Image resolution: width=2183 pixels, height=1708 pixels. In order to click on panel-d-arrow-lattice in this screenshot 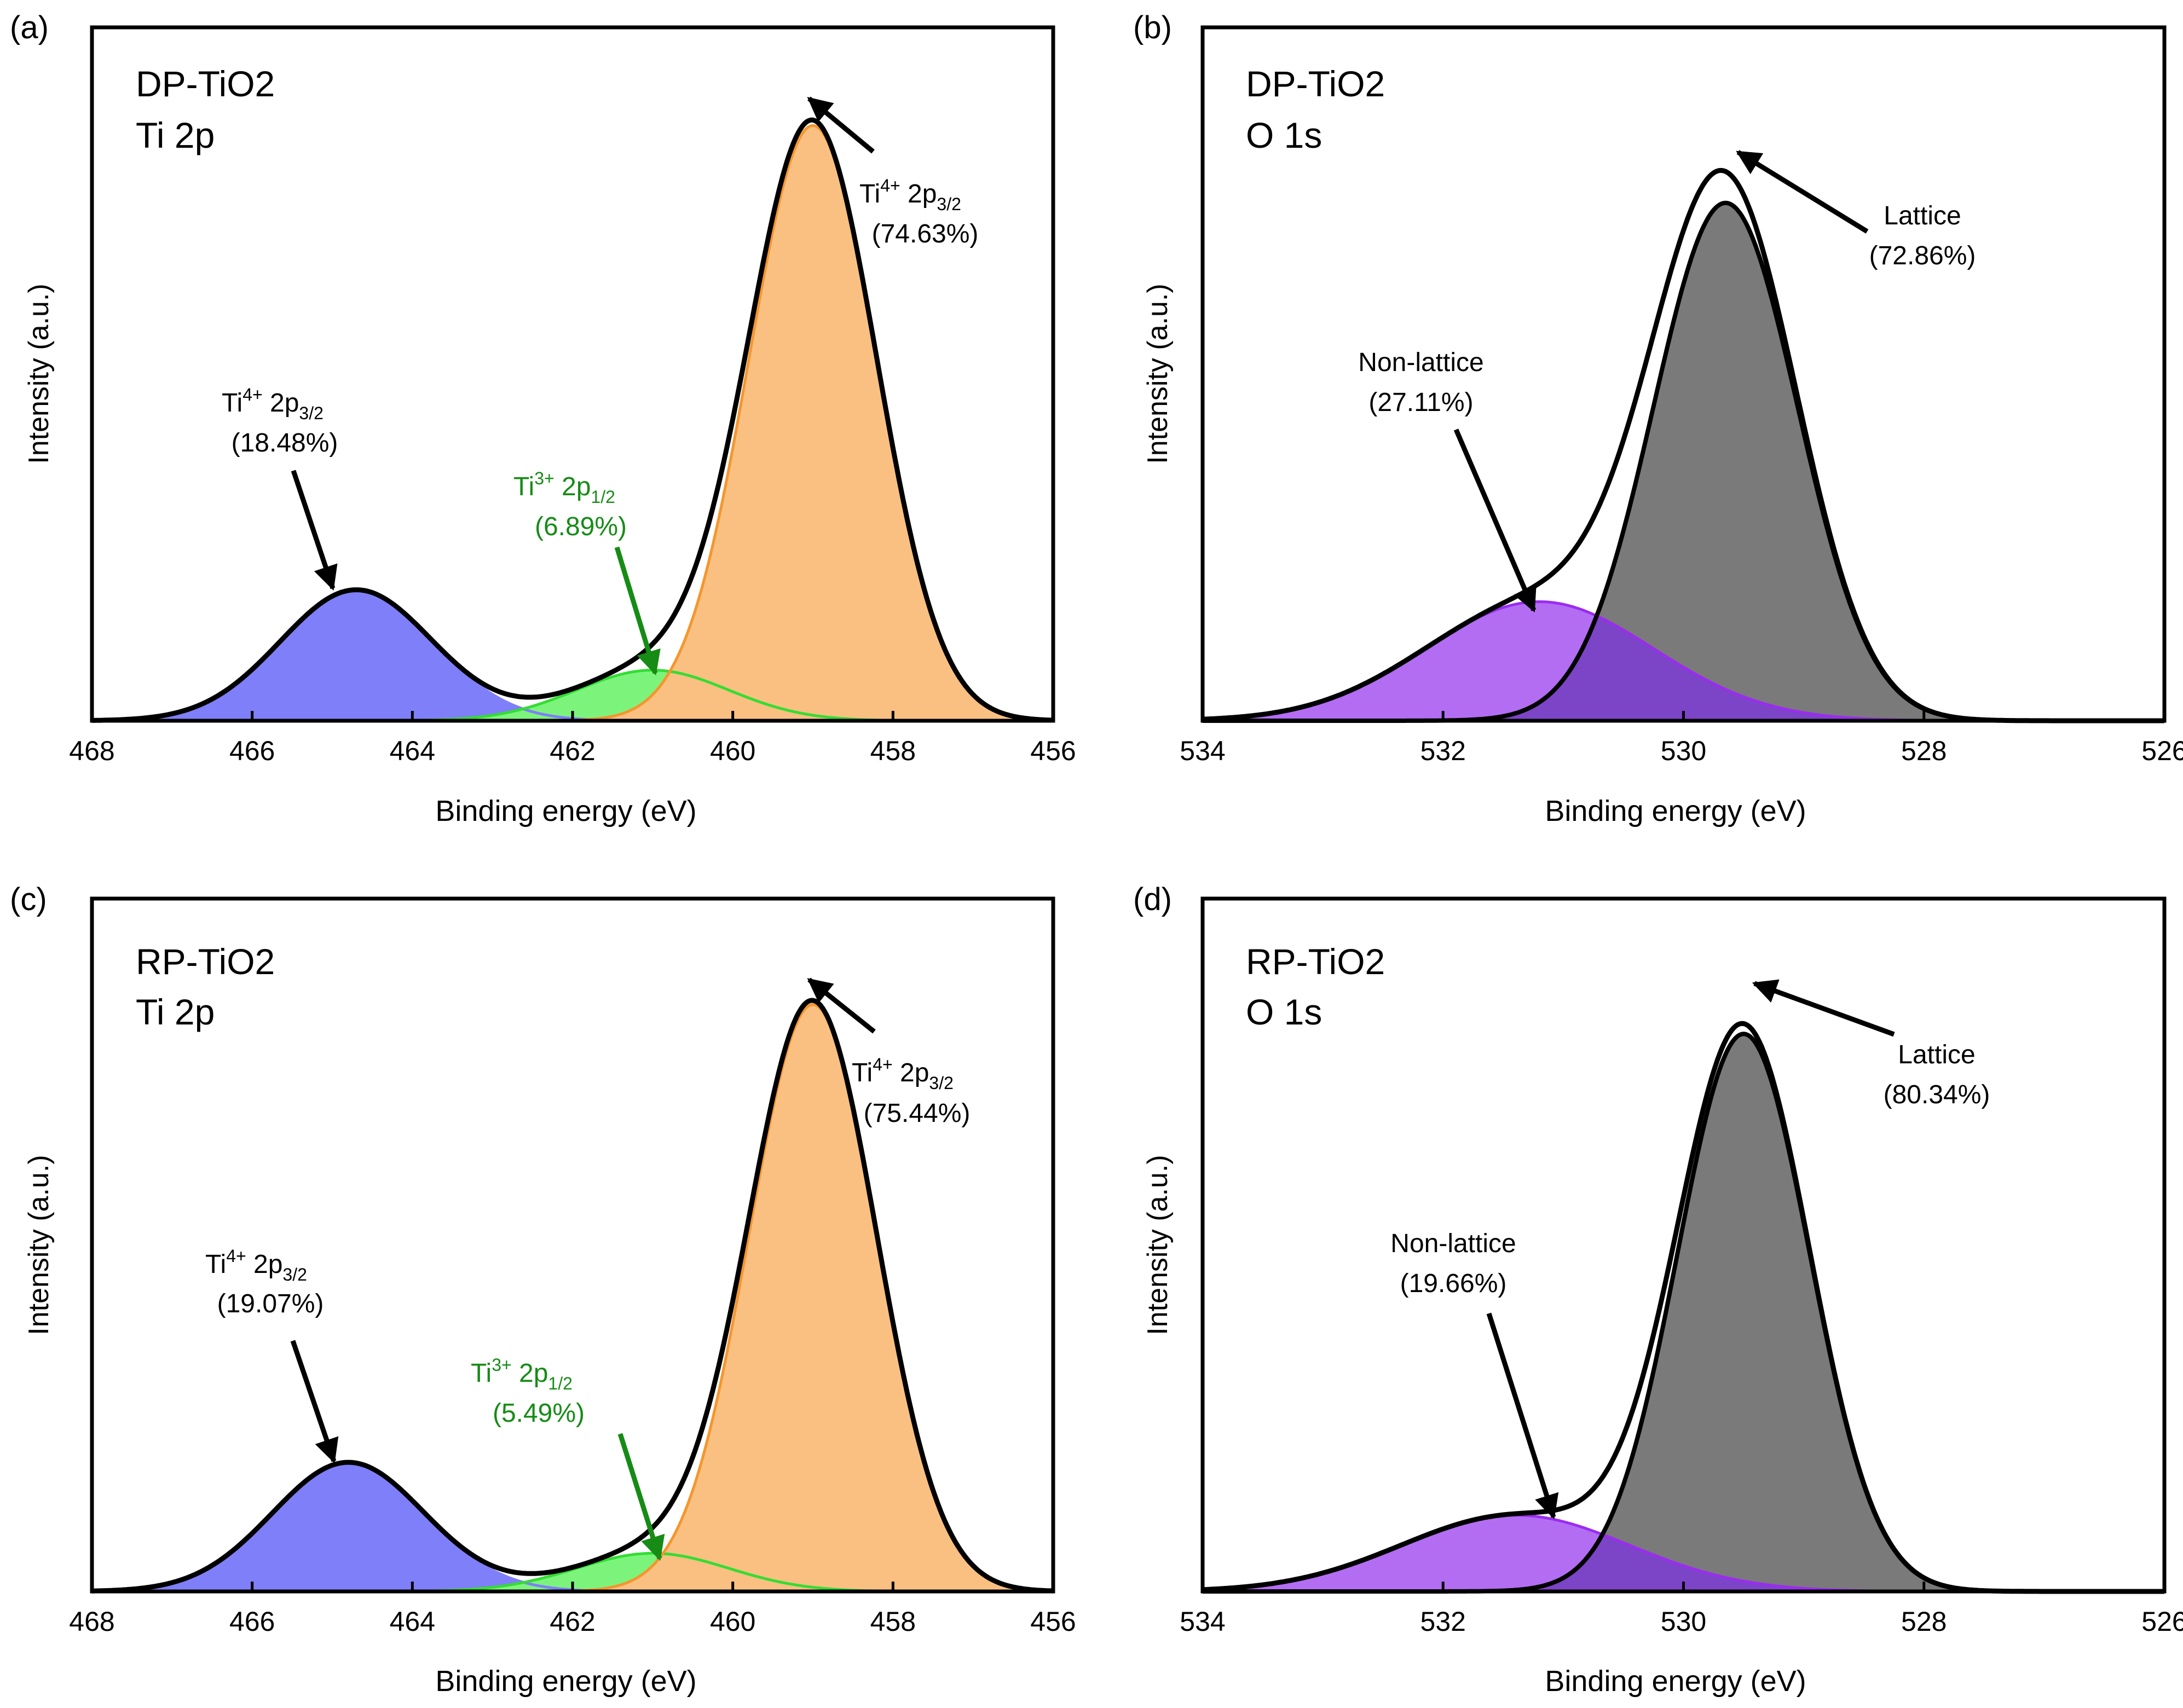, I will do `click(1823, 1008)`.